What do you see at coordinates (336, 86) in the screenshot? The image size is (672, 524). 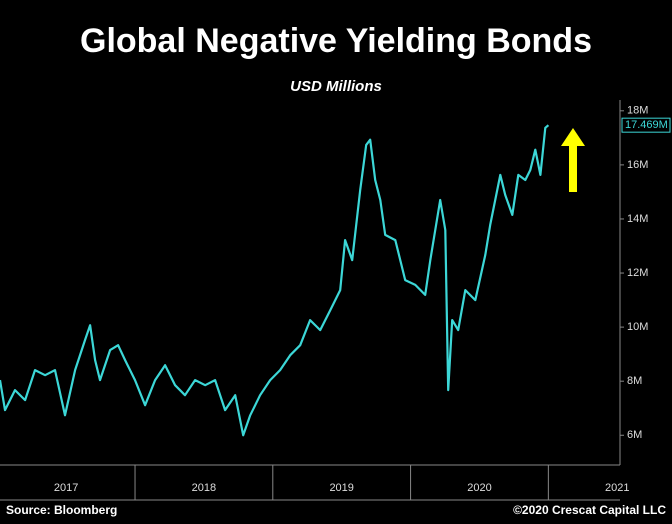 I see `chart-subtitle: USD Millions` at bounding box center [336, 86].